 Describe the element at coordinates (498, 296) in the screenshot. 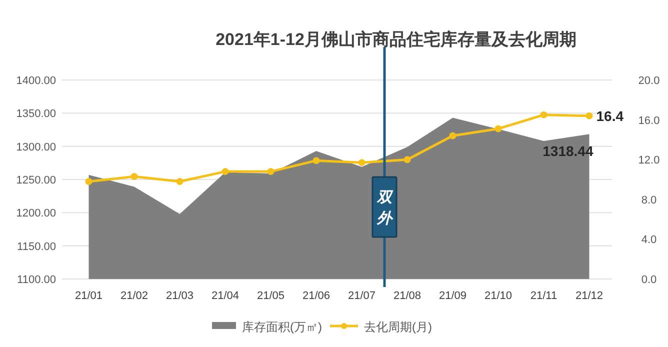

I see `x-tick-label: 21/10` at that location.